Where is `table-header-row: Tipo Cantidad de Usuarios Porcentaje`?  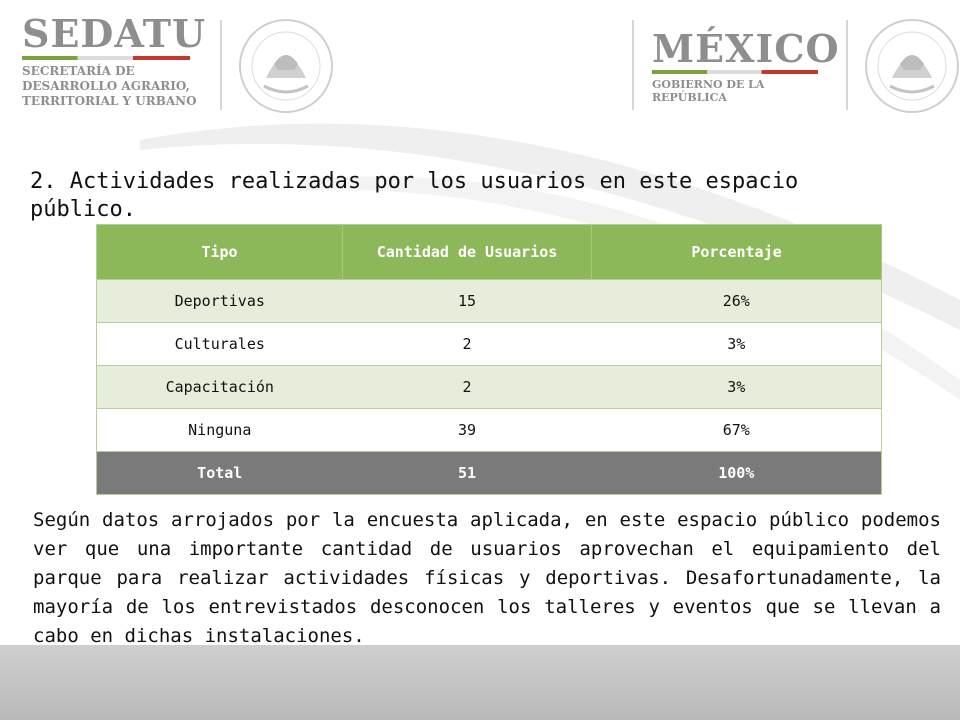
table-header-row: Tipo Cantidad de Usuarios Porcentaje is located at coordinates (489, 252).